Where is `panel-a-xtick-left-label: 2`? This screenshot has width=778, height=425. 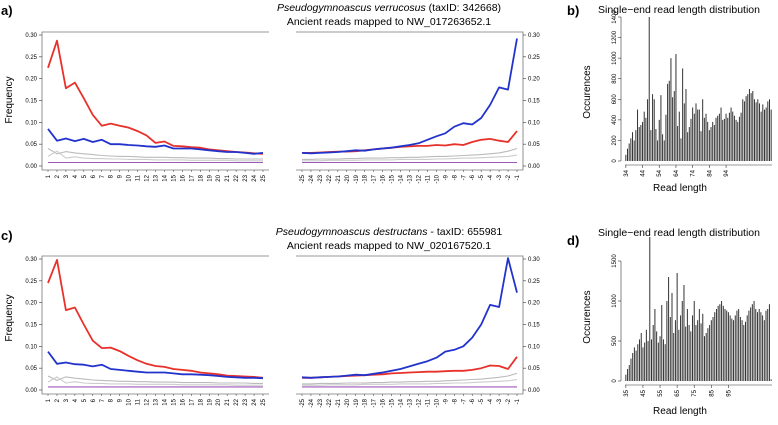 panel-a-xtick-left-label: 2 is located at coordinates (58, 176).